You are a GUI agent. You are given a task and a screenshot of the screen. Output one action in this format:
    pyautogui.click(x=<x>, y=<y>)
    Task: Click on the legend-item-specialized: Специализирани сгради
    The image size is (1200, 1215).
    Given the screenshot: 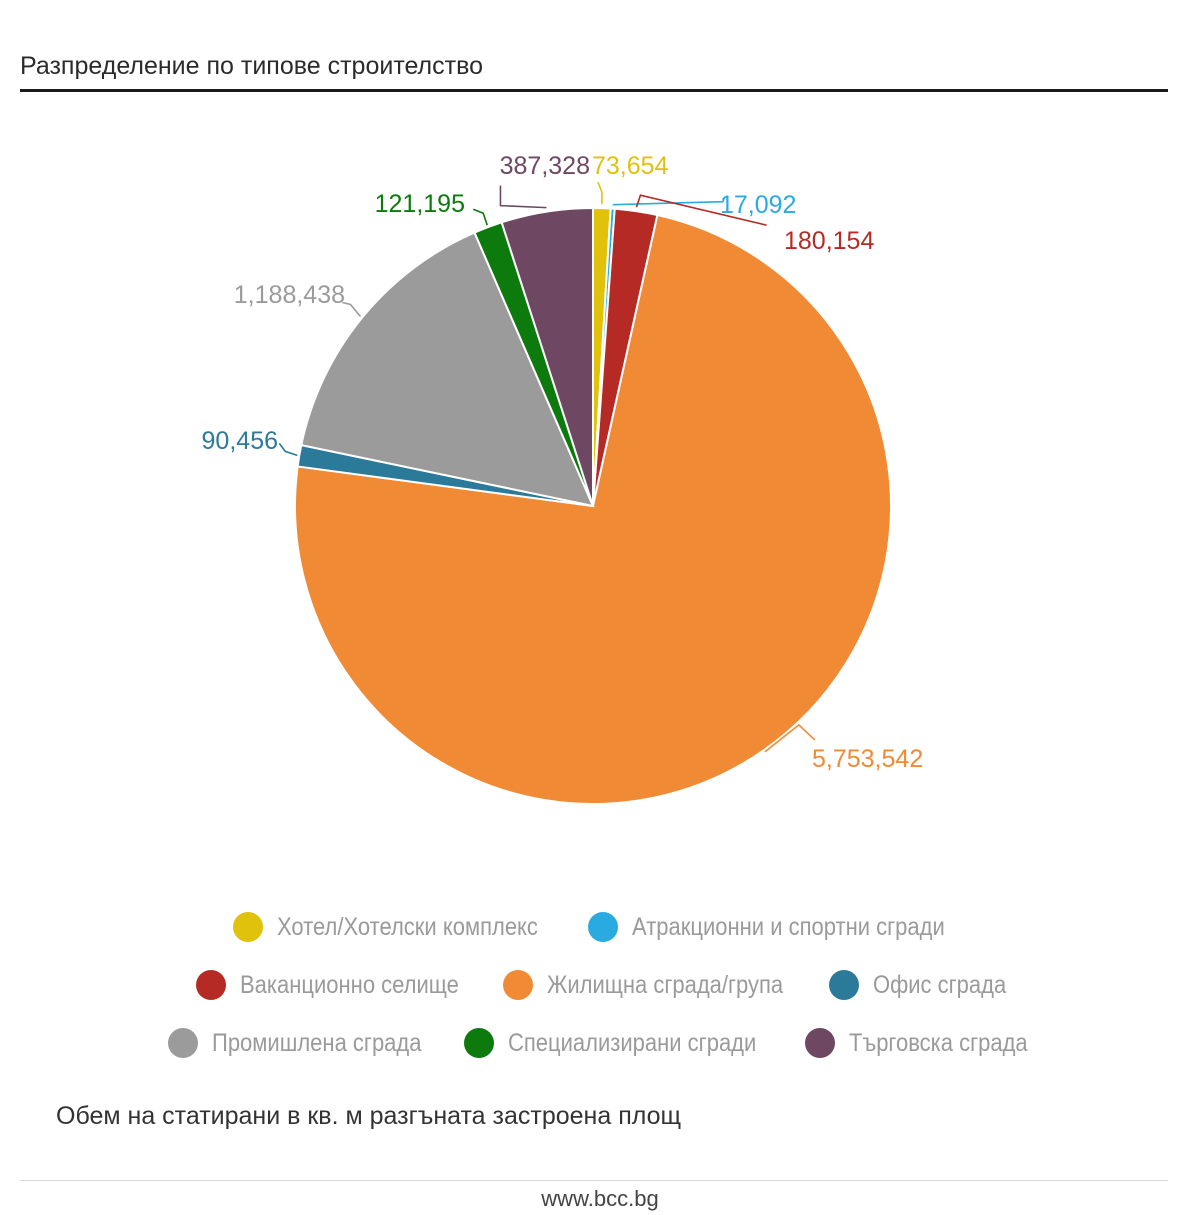 What is the action you would take?
    pyautogui.click(x=617, y=1043)
    